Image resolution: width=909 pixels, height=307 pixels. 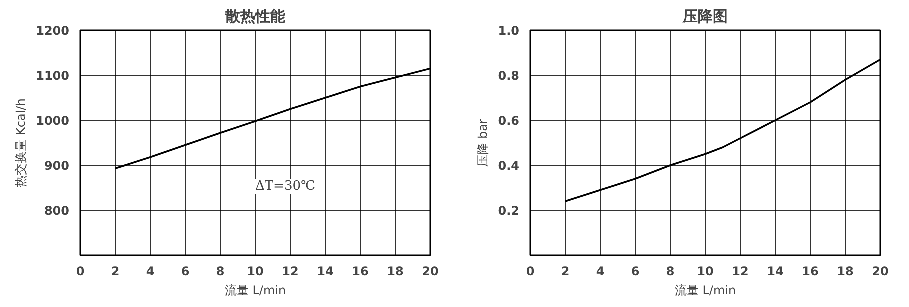 What do you see at coordinates (509, 121) in the screenshot?
I see `y-tick-label: 0.6` at bounding box center [509, 121].